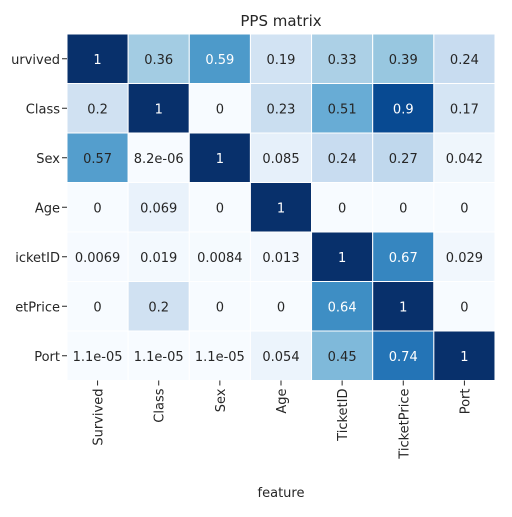 The height and width of the screenshot is (517, 512). What do you see at coordinates (280, 258) in the screenshot?
I see `cell-value-label: 0.013` at bounding box center [280, 258].